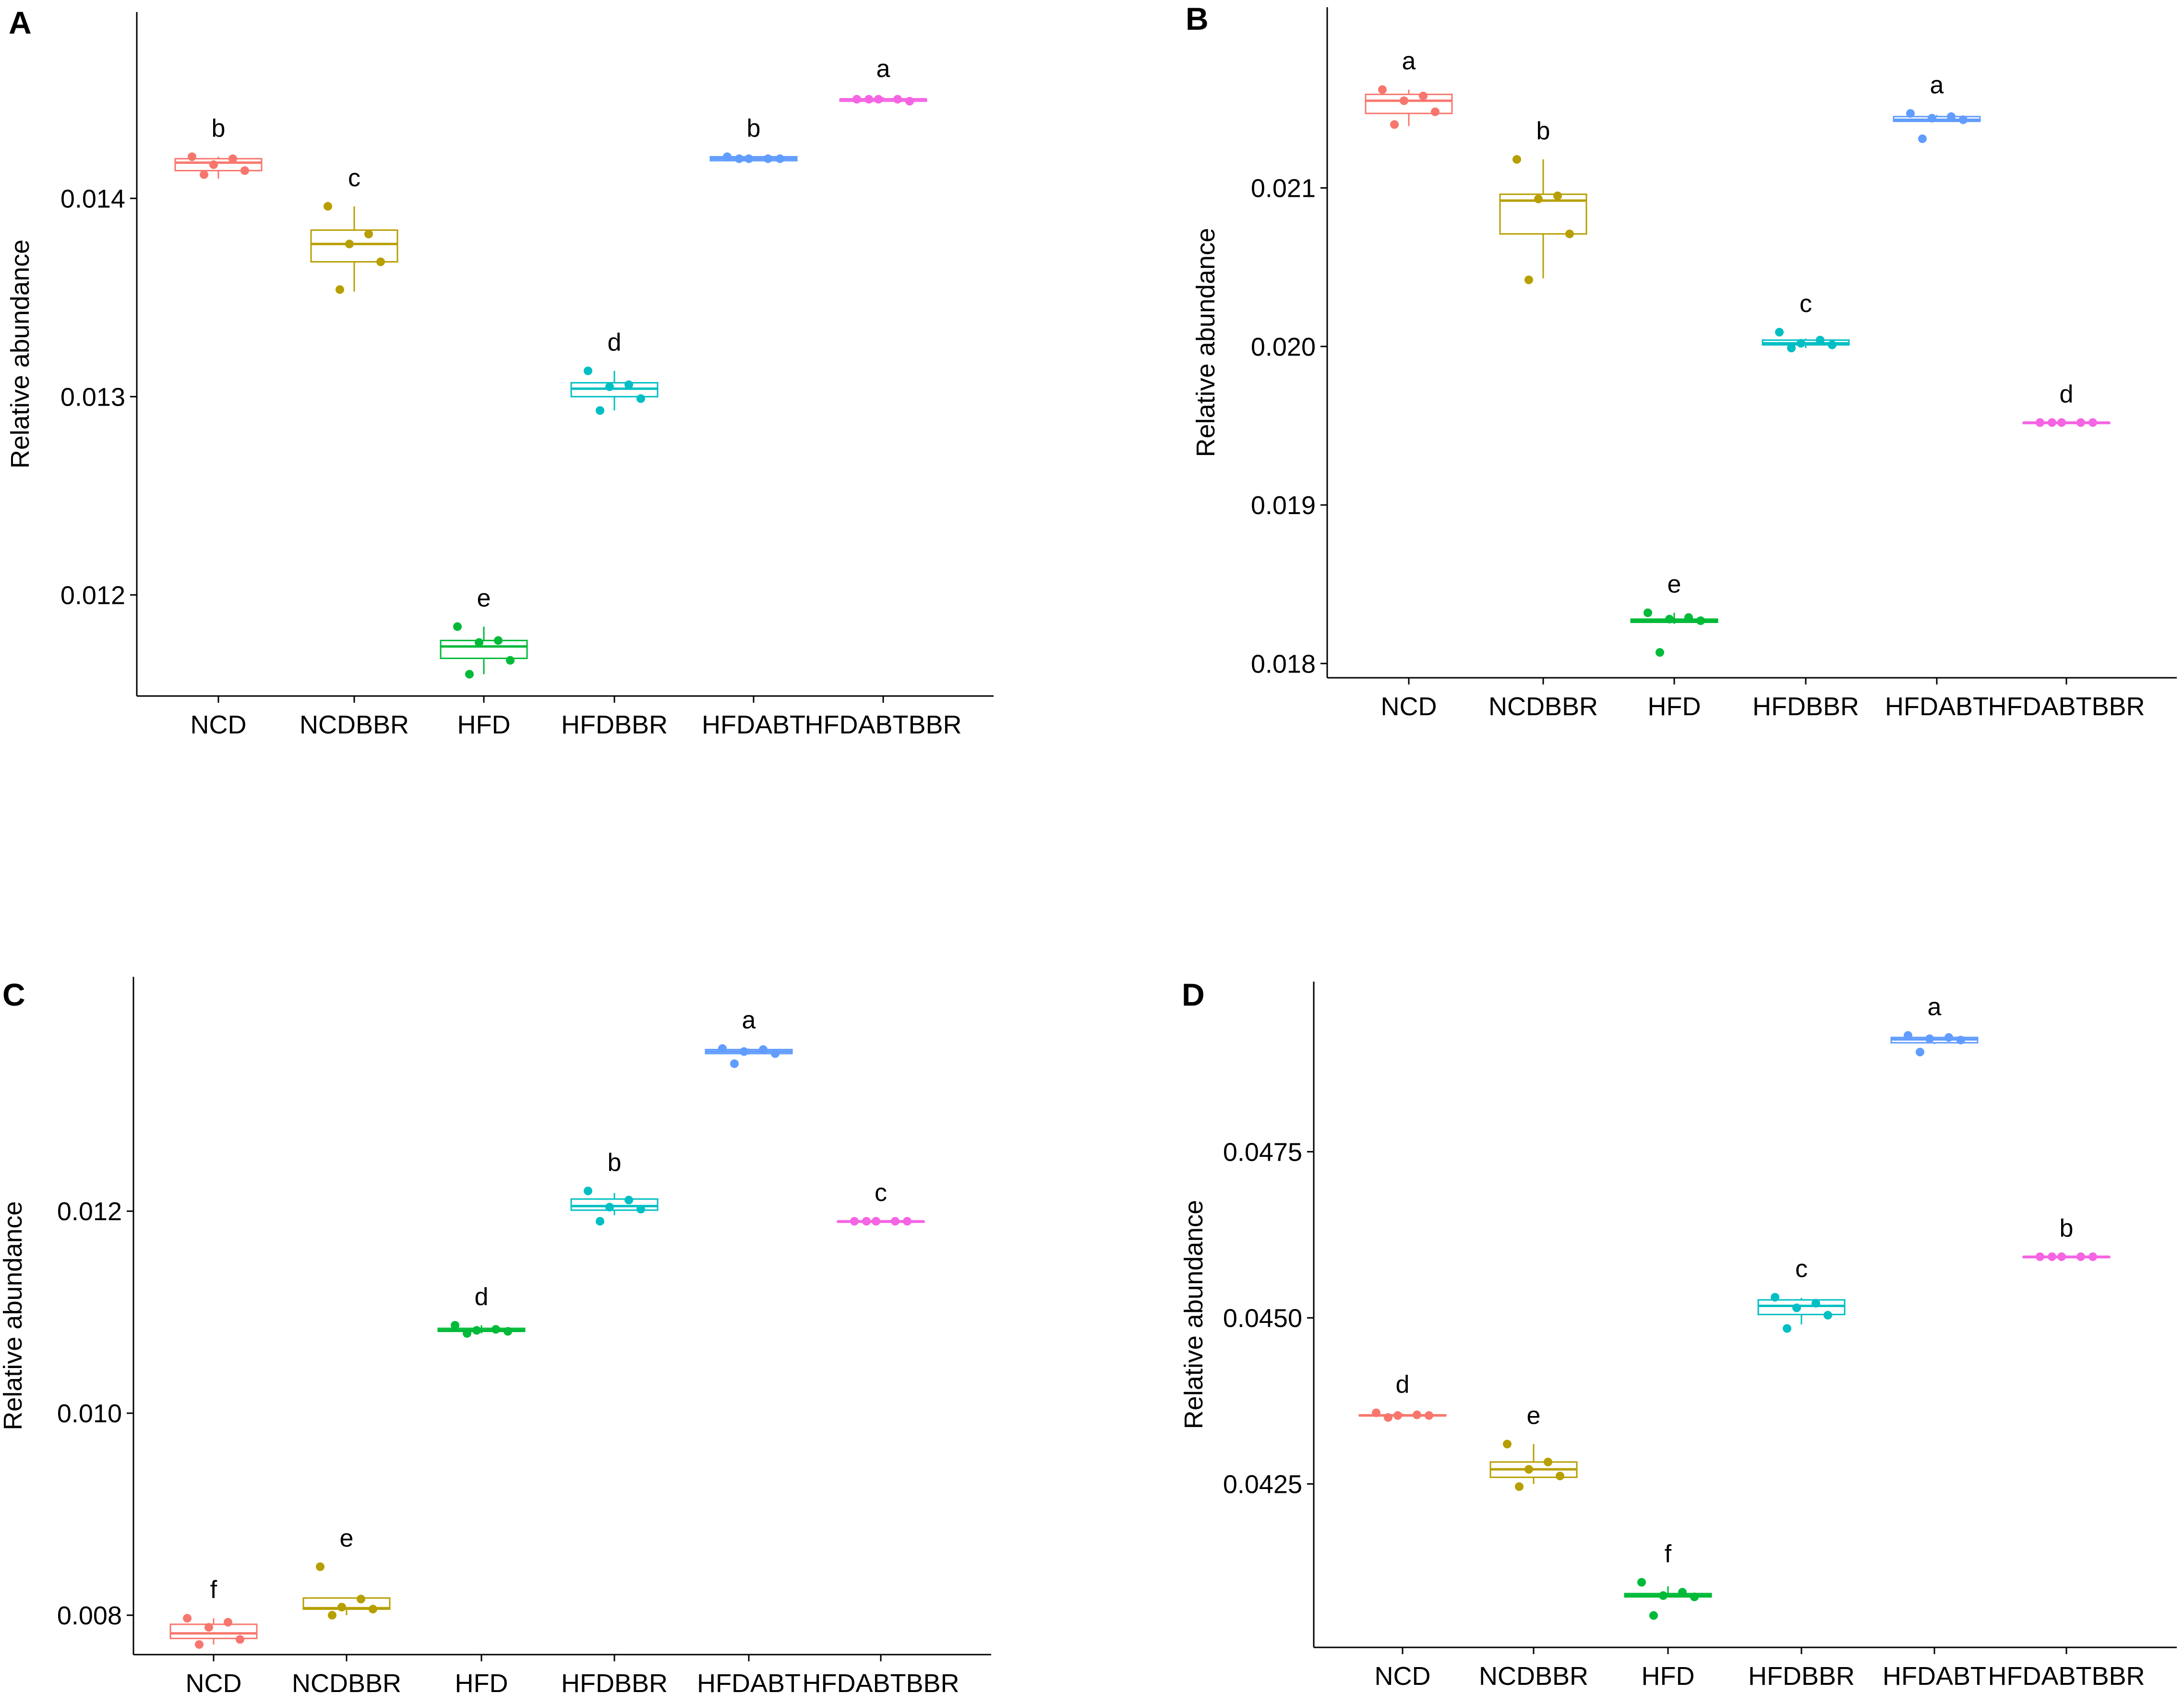 The width and height of the screenshot is (2184, 1693). What do you see at coordinates (1197, 18) in the screenshot?
I see `panel-label: B` at bounding box center [1197, 18].